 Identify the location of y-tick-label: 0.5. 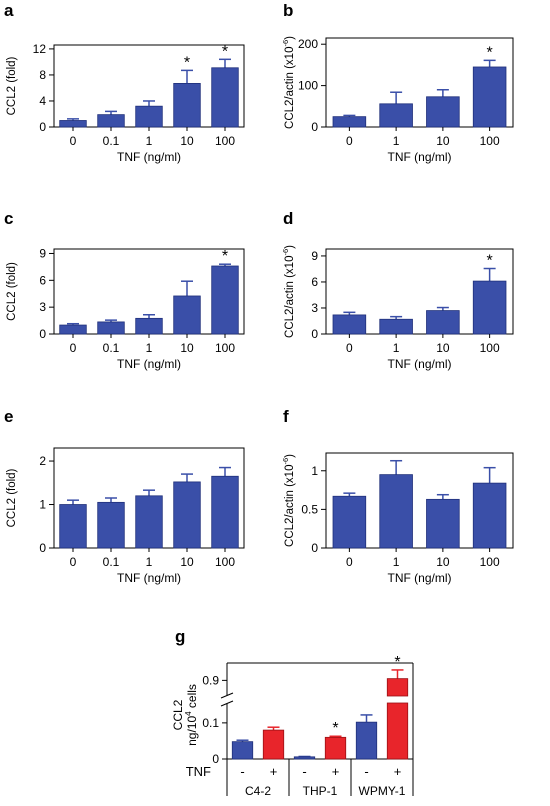
(309, 509).